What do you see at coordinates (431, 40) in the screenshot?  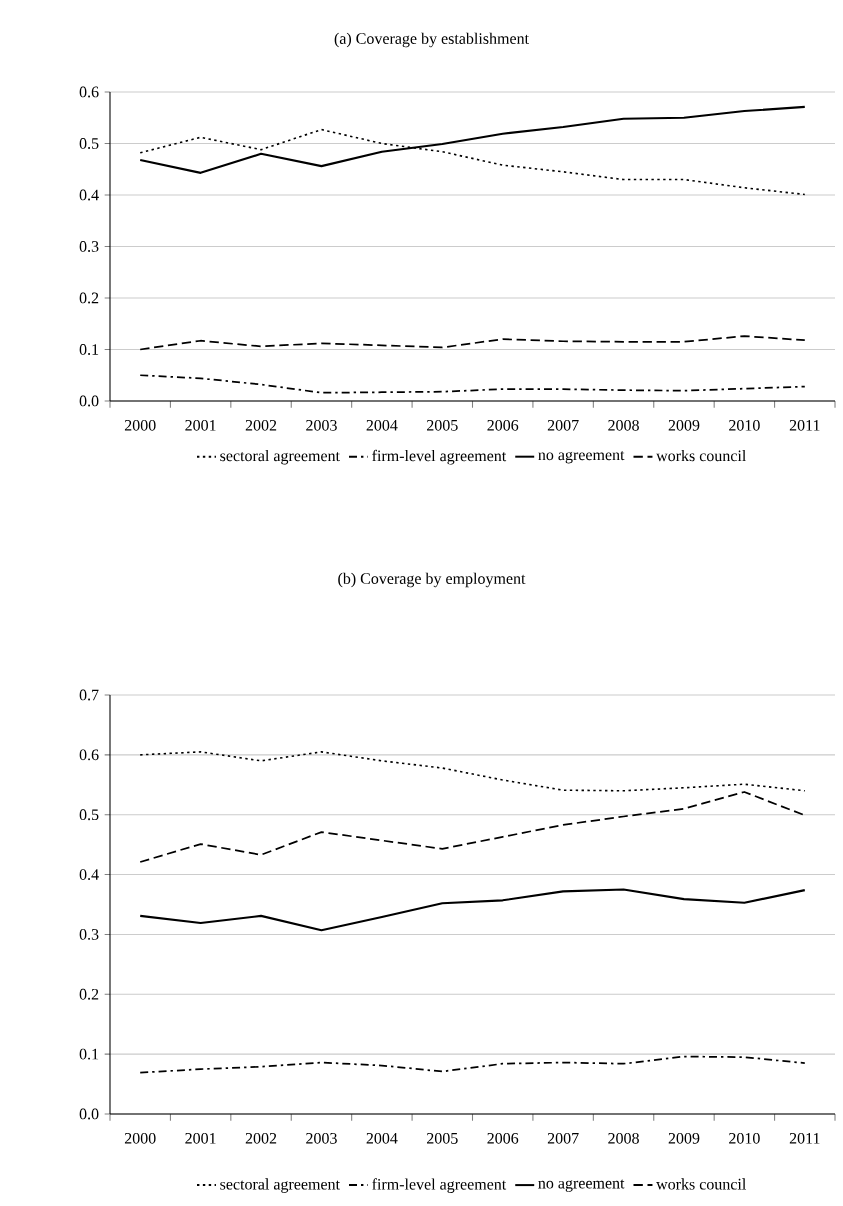 I see `chart-title: (a) Coverage by establishment` at bounding box center [431, 40].